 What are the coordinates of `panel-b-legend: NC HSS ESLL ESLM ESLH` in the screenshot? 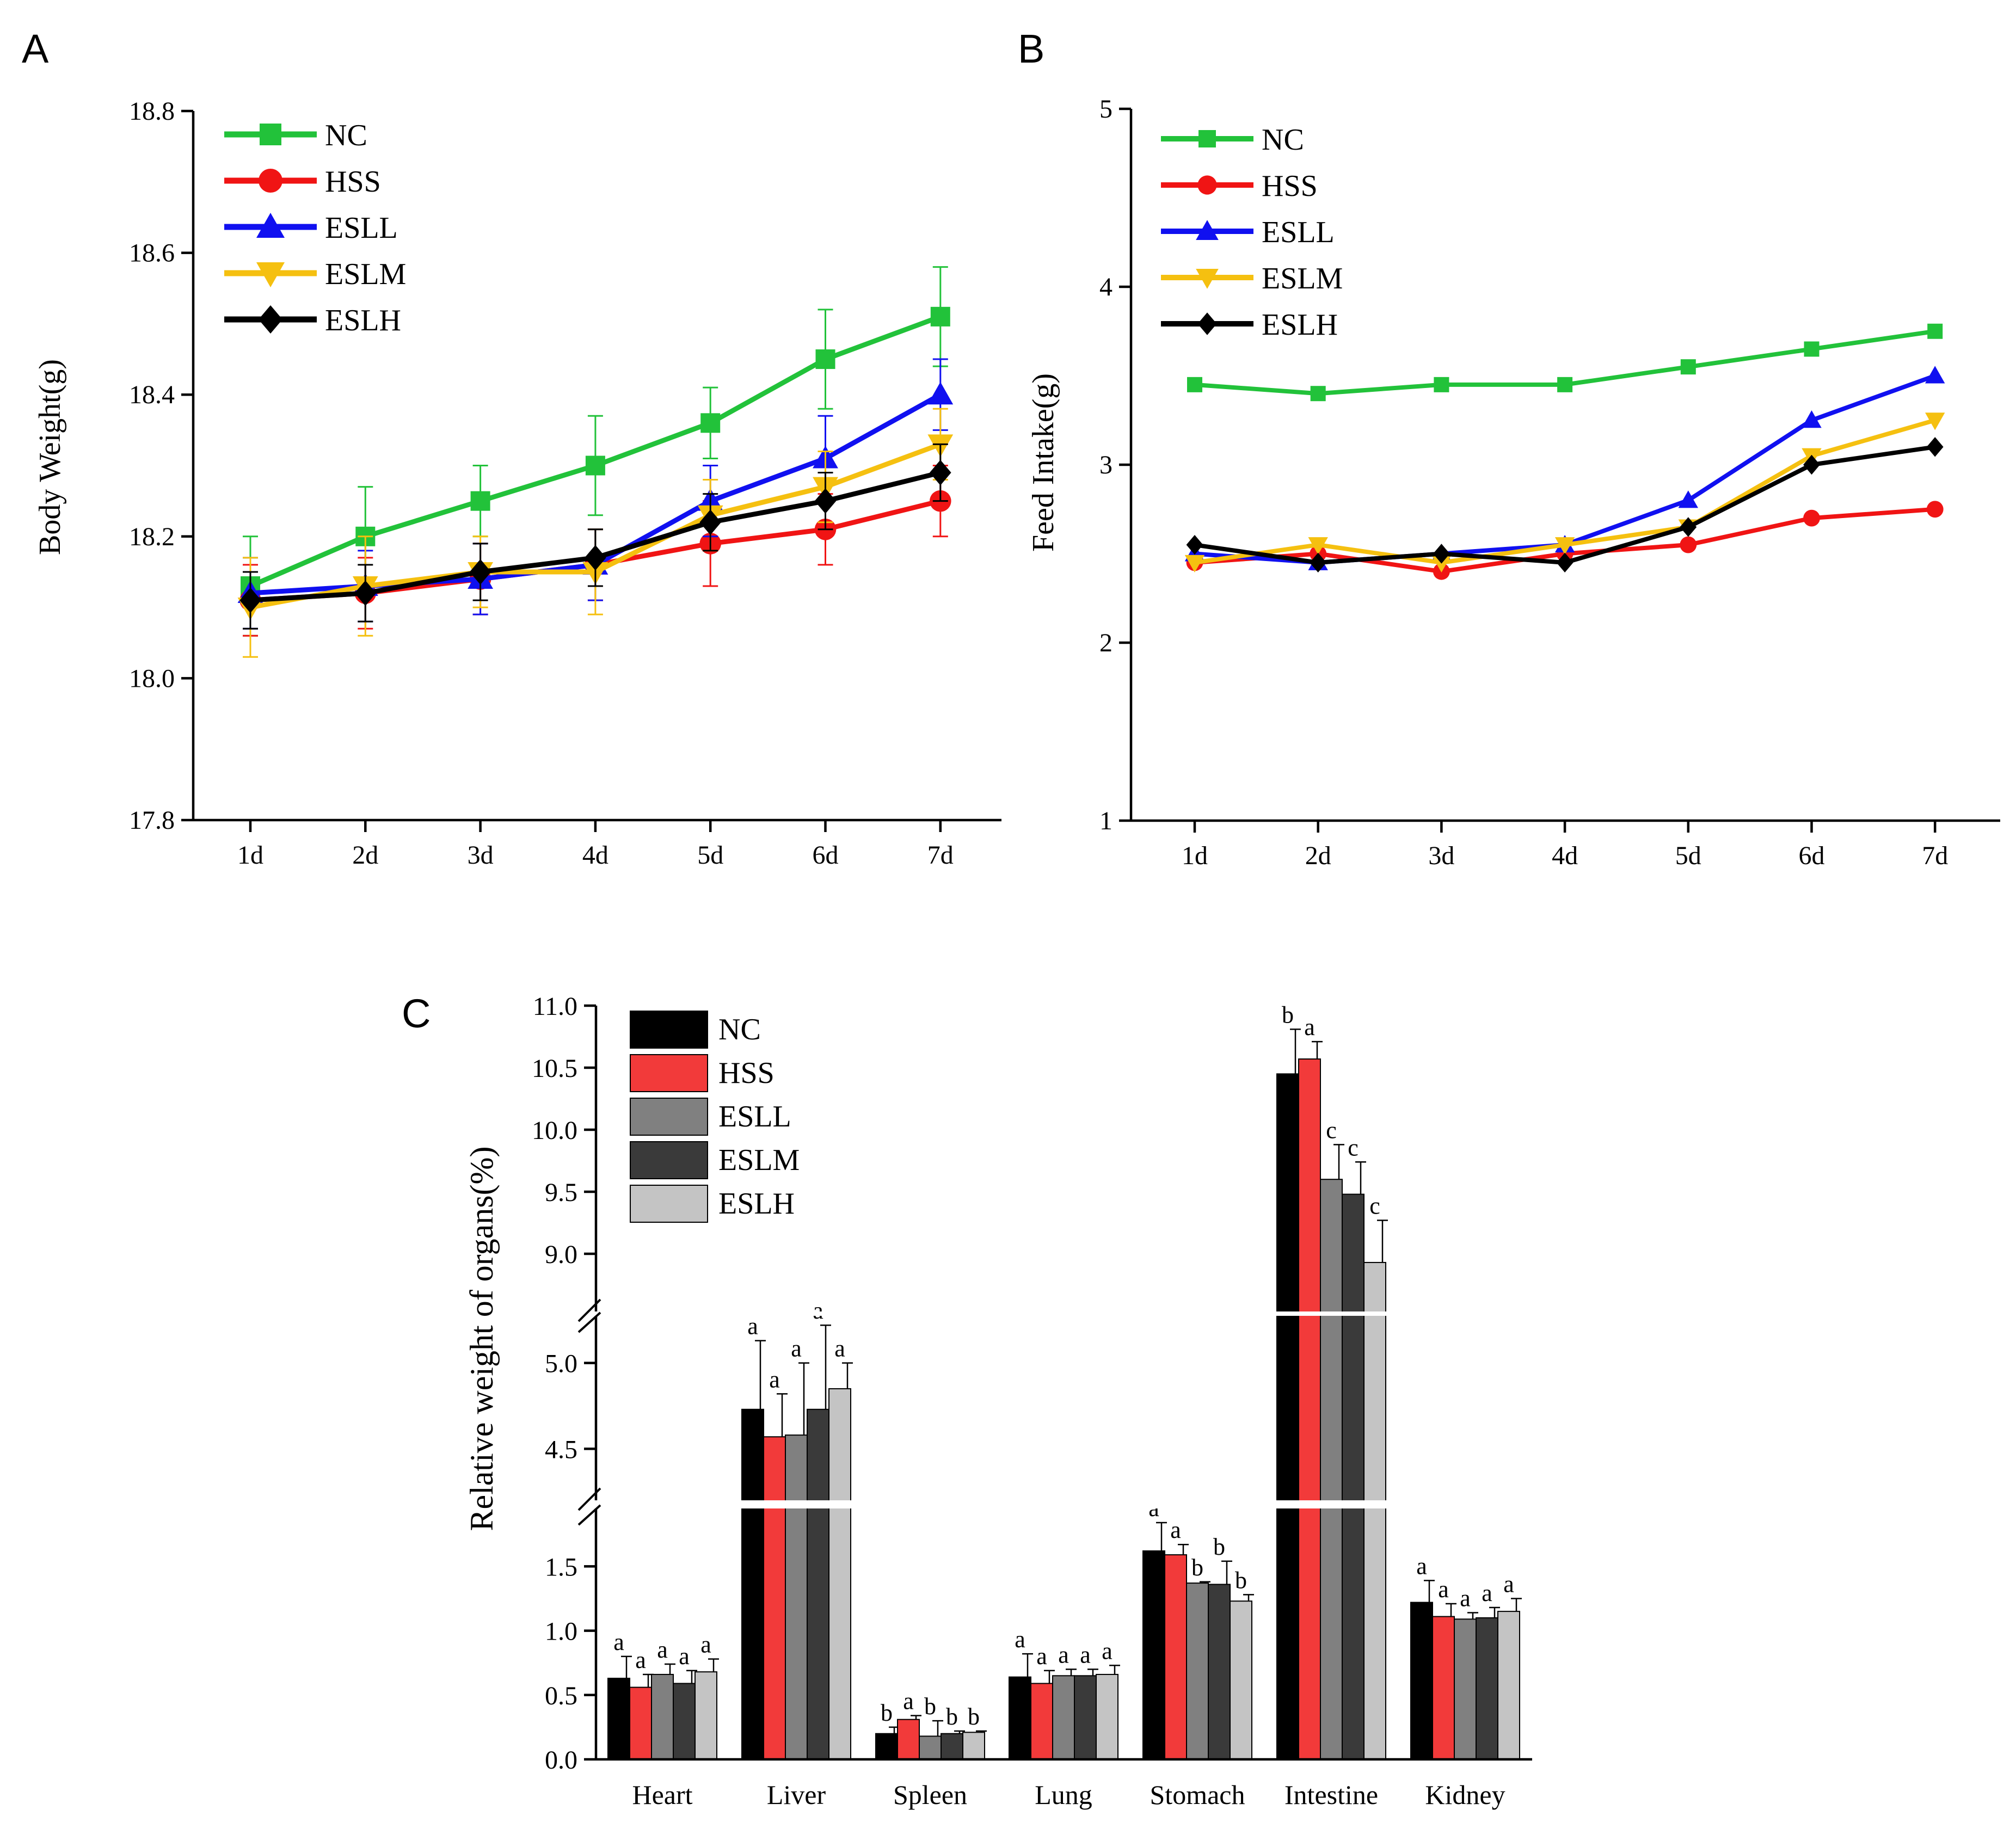 It's located at (1252, 232).